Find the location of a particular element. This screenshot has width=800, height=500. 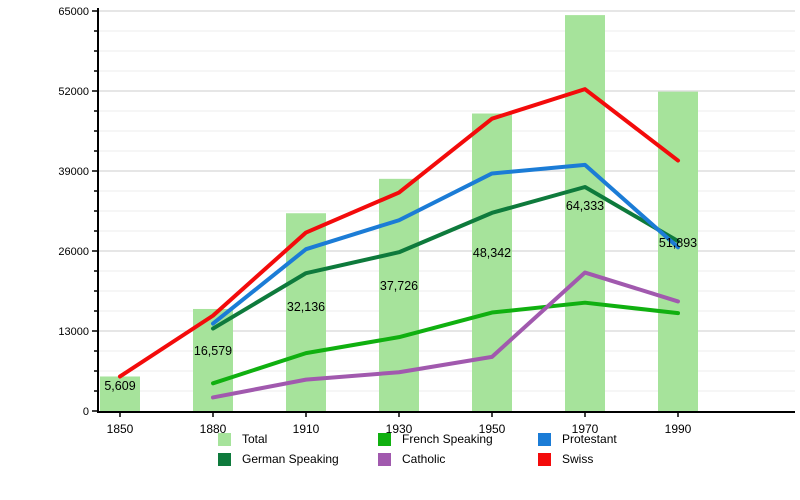

y-tick-label: 52000 is located at coordinates (73, 92).